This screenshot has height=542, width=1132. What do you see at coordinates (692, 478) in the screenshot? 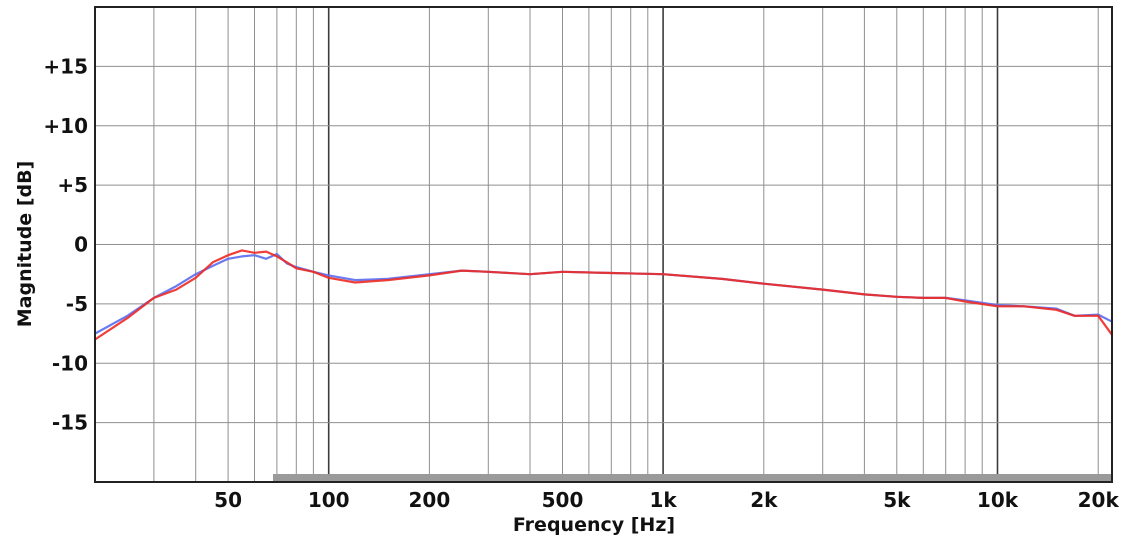
I see `x-axis-shaded-band` at bounding box center [692, 478].